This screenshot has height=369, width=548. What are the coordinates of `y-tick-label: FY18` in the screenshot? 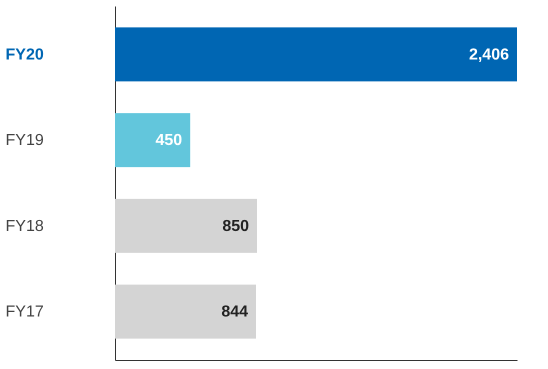 It's located at (25, 226).